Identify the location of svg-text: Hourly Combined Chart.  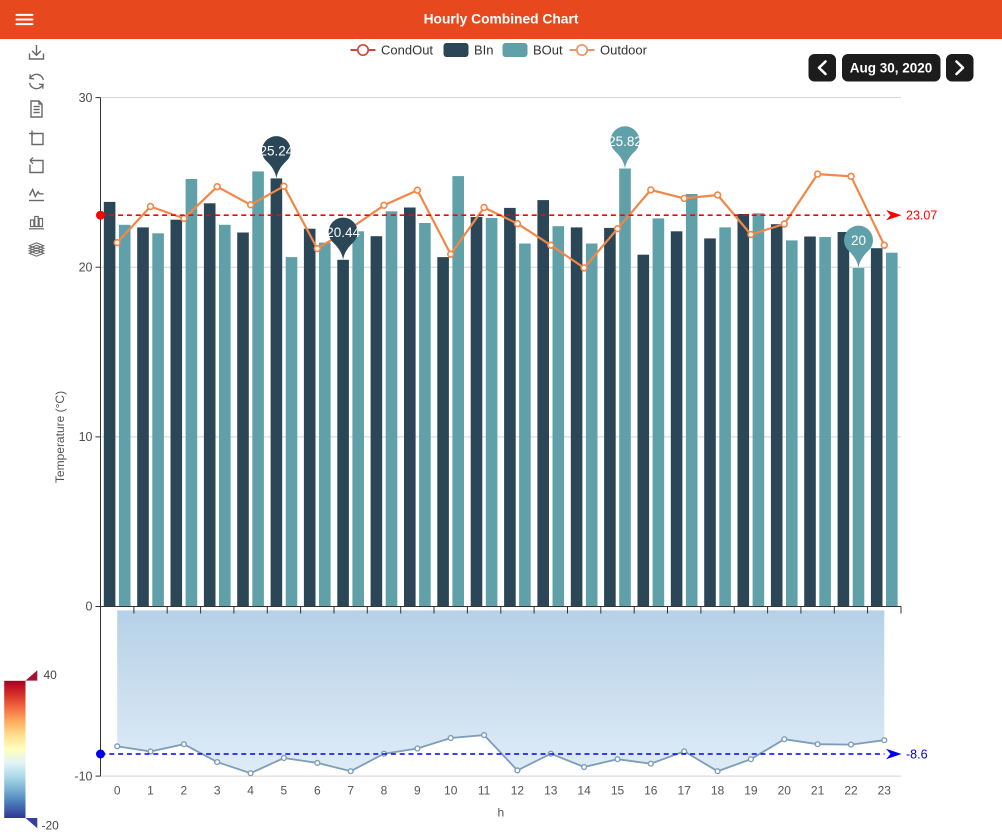
(501, 18).